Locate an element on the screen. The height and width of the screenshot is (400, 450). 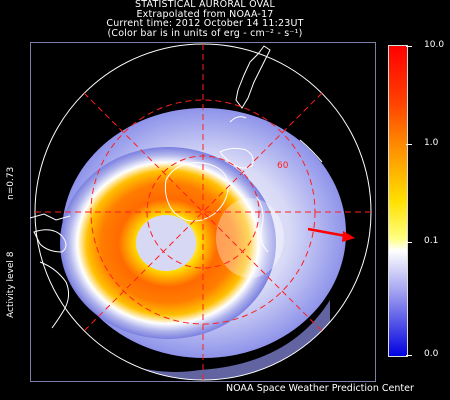
title-line-2: Extrapolated from NOAA-17 is located at coordinates (205, 14).